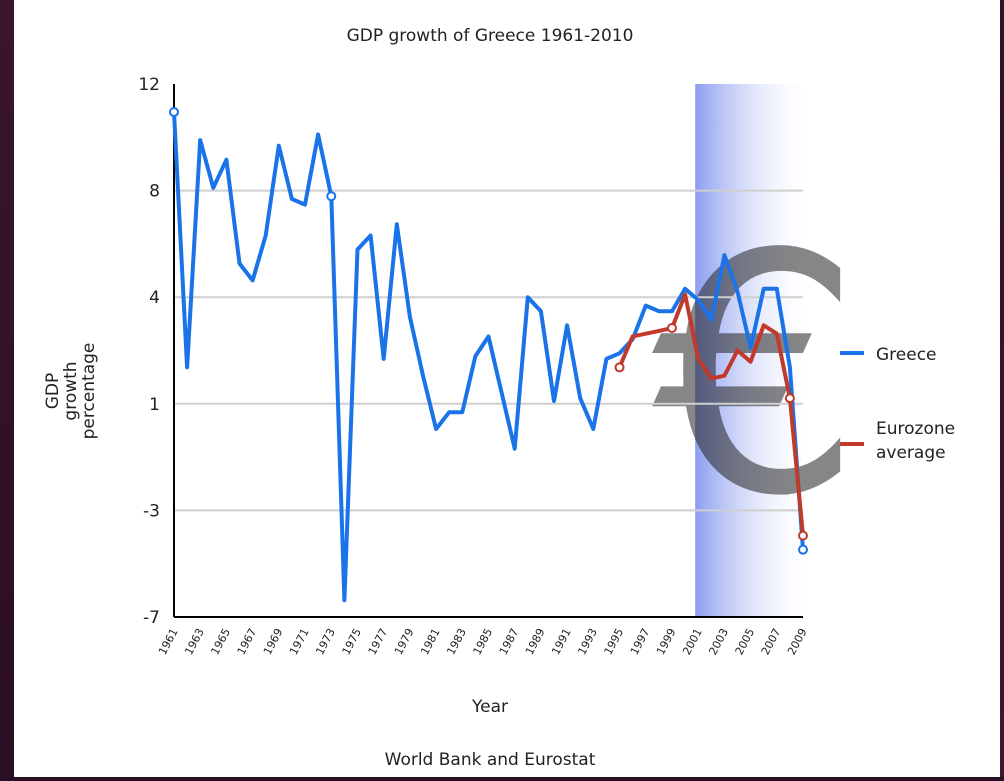 The height and width of the screenshot is (781, 1004). Describe the element at coordinates (194, 641) in the screenshot. I see `x-tick-label: 1963` at that location.